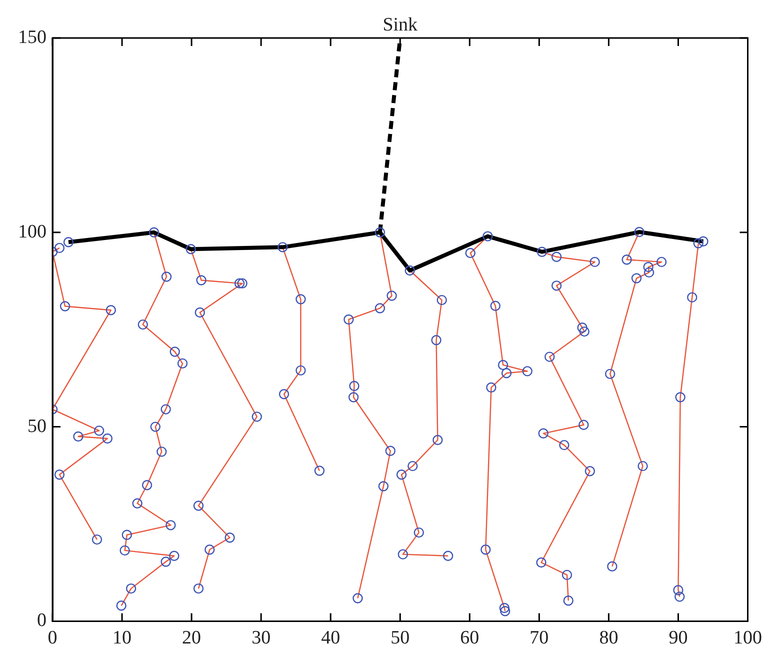 The height and width of the screenshot is (666, 776). I want to click on x-tick-label: 10, so click(122, 638).